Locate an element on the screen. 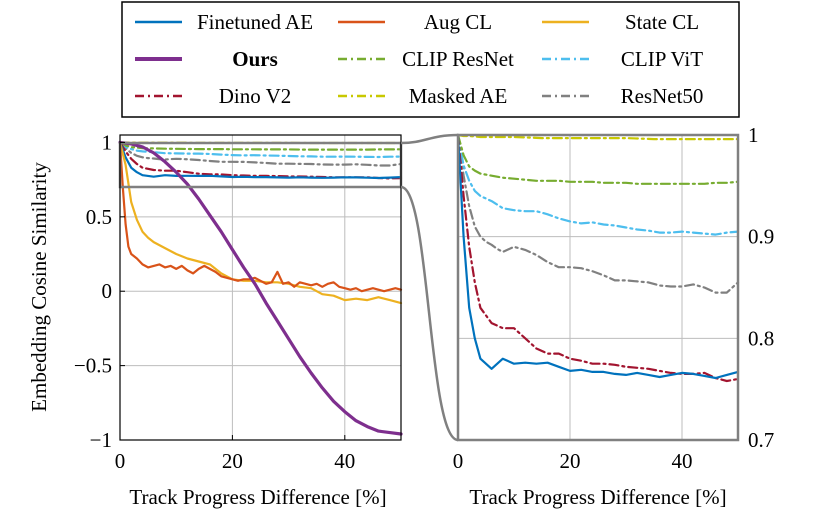 The image size is (813, 524). right-x-tick-label-20: 20 is located at coordinates (570, 461).